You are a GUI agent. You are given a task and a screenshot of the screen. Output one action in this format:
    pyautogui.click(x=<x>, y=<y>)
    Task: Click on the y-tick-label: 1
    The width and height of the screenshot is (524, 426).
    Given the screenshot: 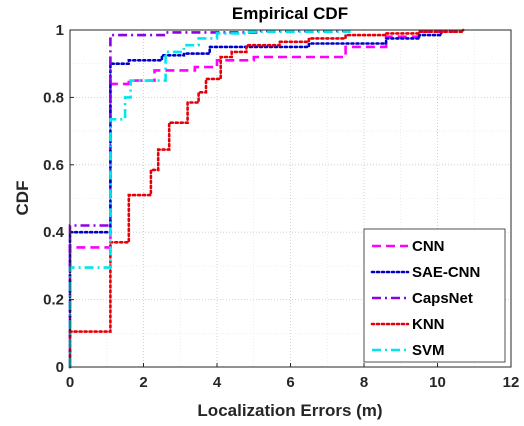 What is the action you would take?
    pyautogui.click(x=60, y=30)
    